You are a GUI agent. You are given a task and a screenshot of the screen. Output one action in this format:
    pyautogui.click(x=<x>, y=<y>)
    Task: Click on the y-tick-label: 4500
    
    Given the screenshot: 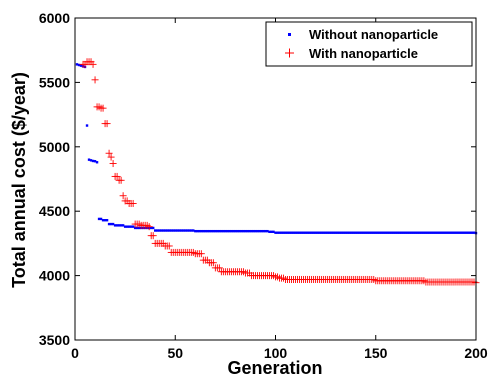 What is the action you would take?
    pyautogui.click(x=54, y=211)
    